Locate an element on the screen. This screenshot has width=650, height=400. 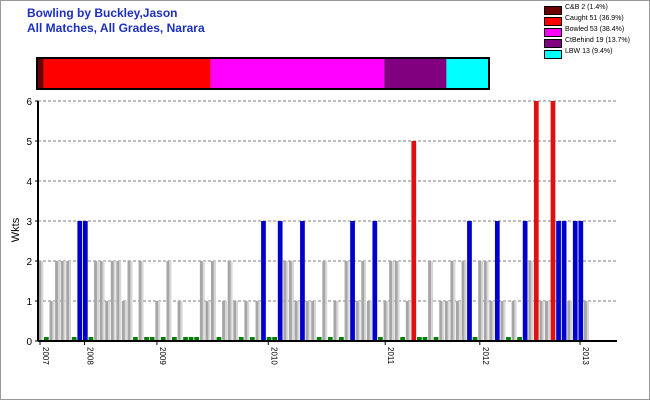
x-tick-labels: 2007 2008 2009 2010 2011 2012 2013 is located at coordinates (315, 356).